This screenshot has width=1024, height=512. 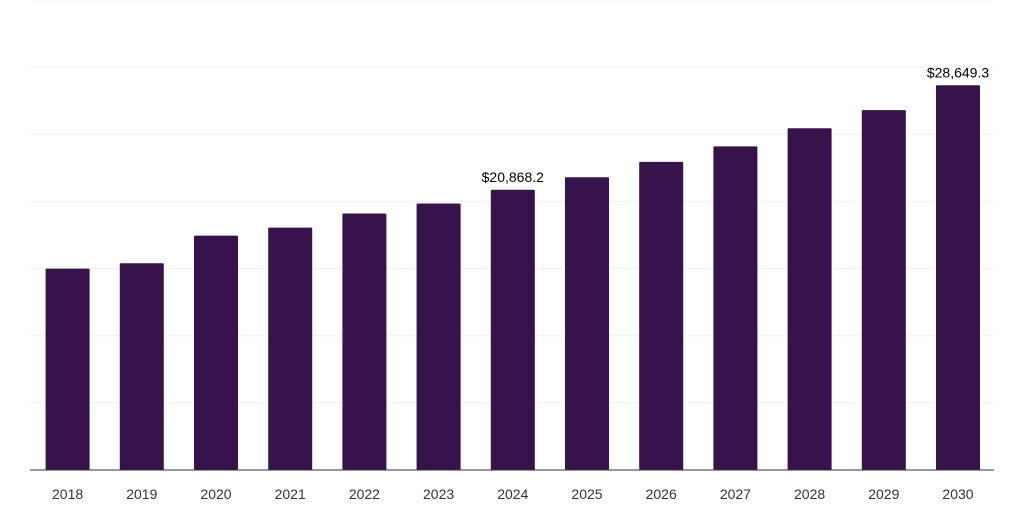 I want to click on bar-2026, so click(x=661, y=316).